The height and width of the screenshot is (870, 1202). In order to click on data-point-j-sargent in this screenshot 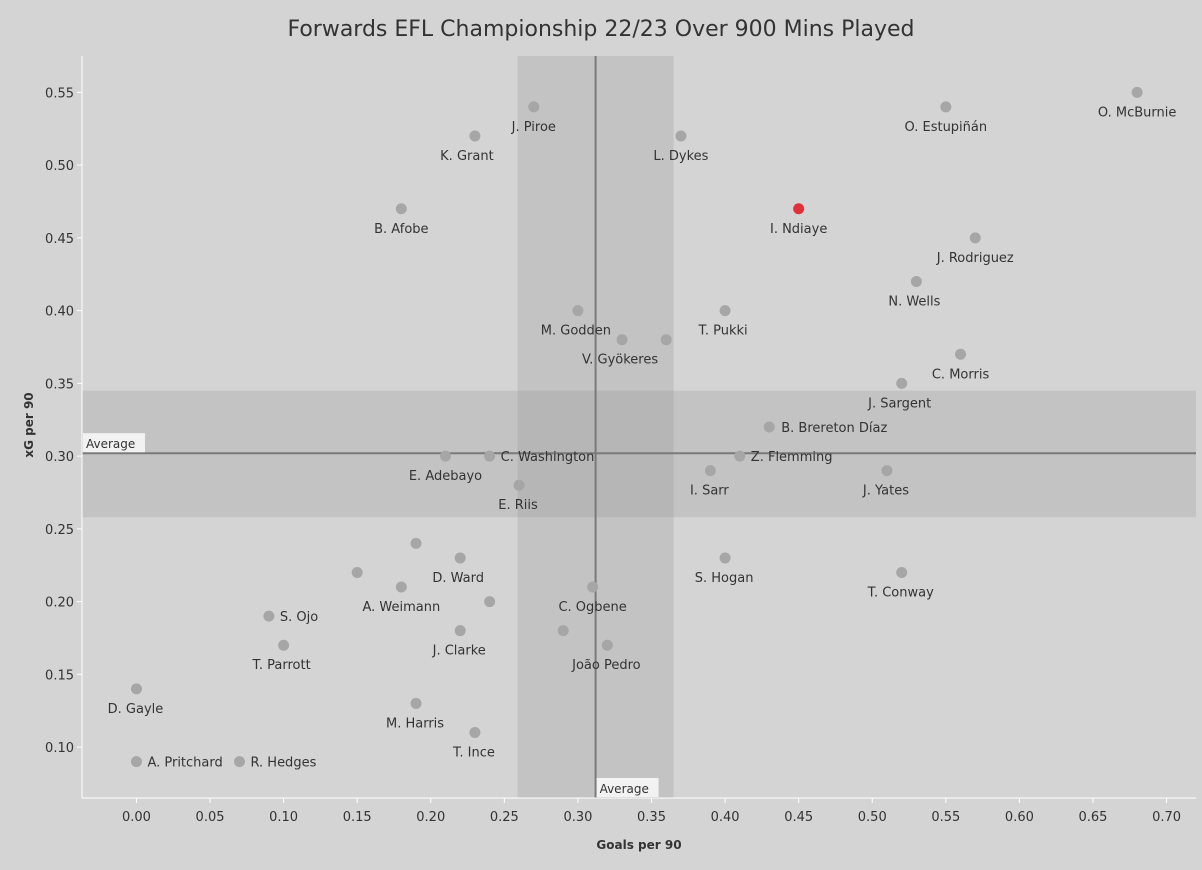, I will do `click(902, 383)`.